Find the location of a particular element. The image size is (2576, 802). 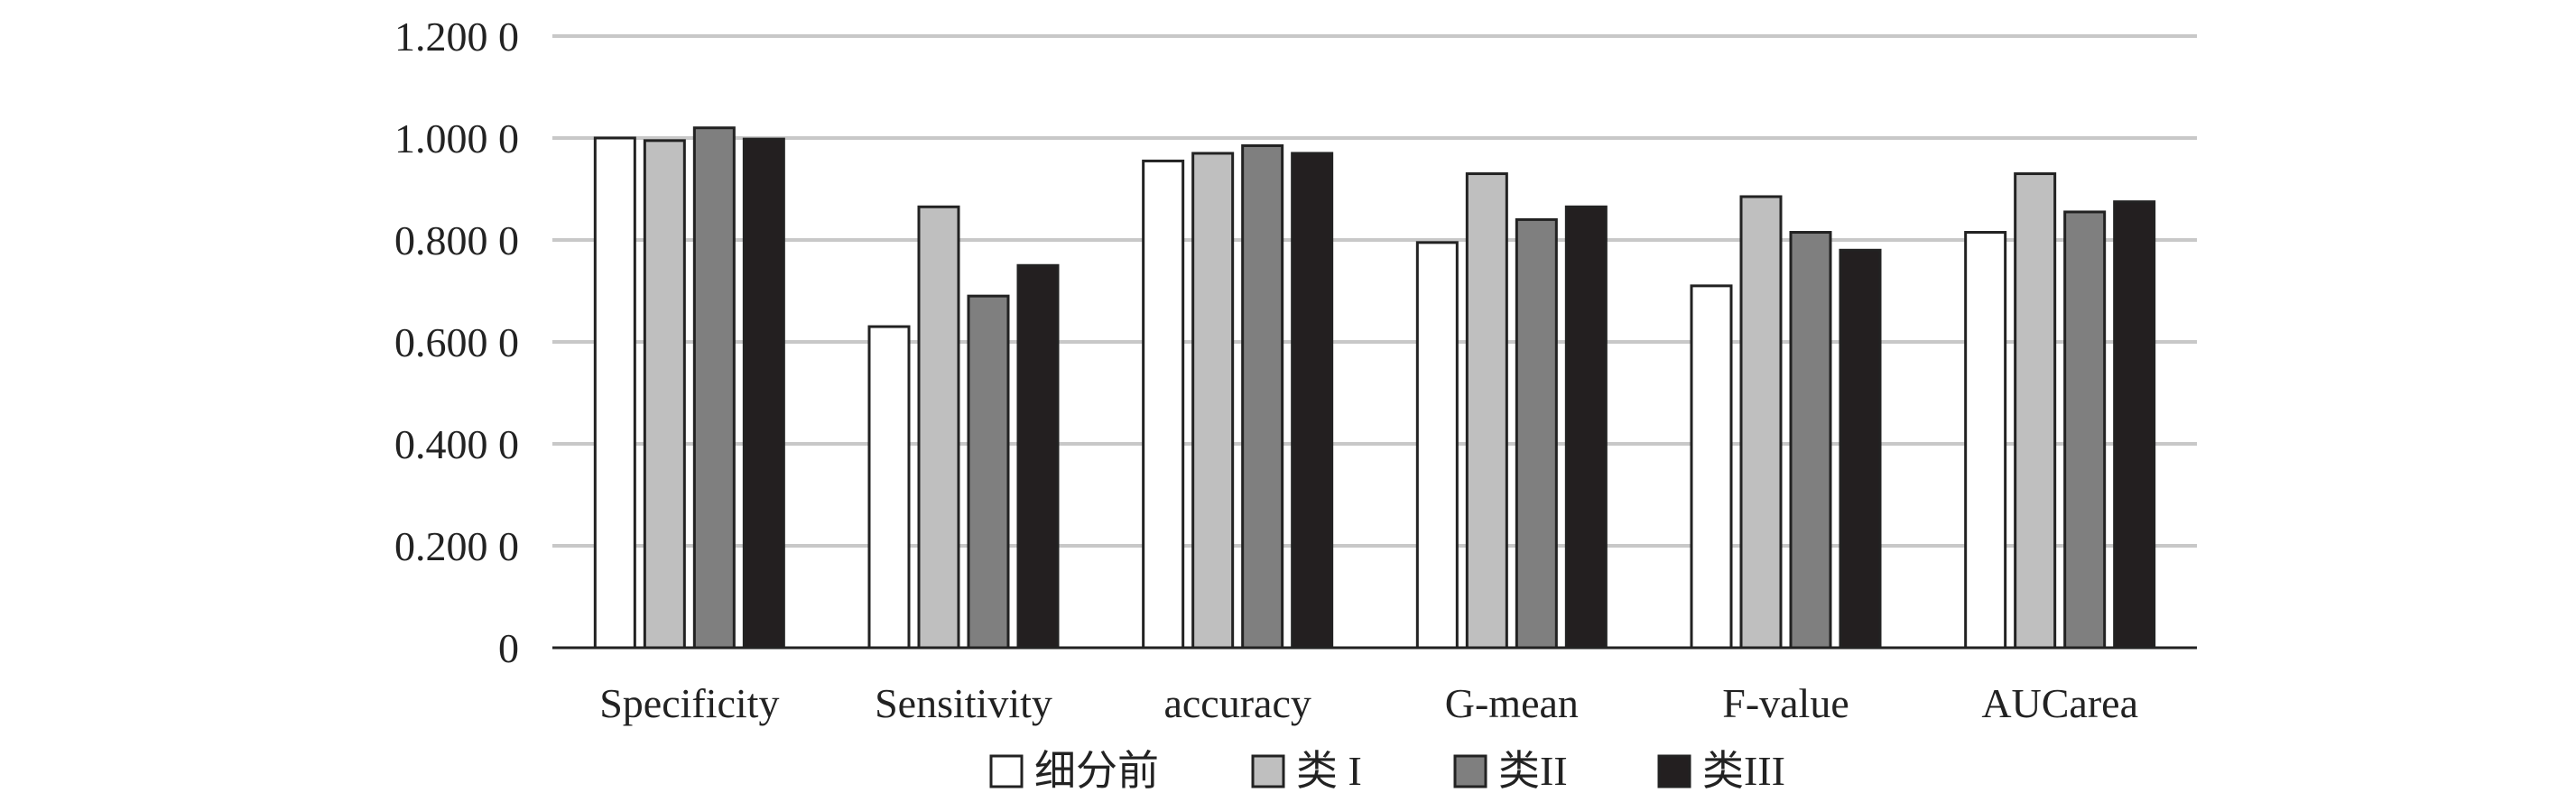

y-tick-label: 0 is located at coordinates (508, 648).